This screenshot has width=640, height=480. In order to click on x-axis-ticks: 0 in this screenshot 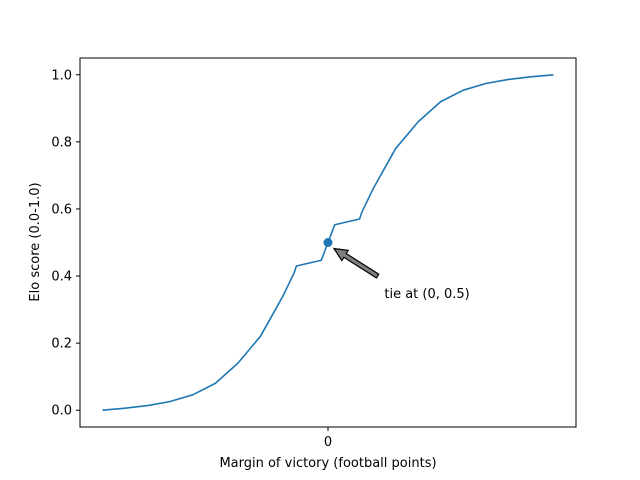, I will do `click(328, 438)`.